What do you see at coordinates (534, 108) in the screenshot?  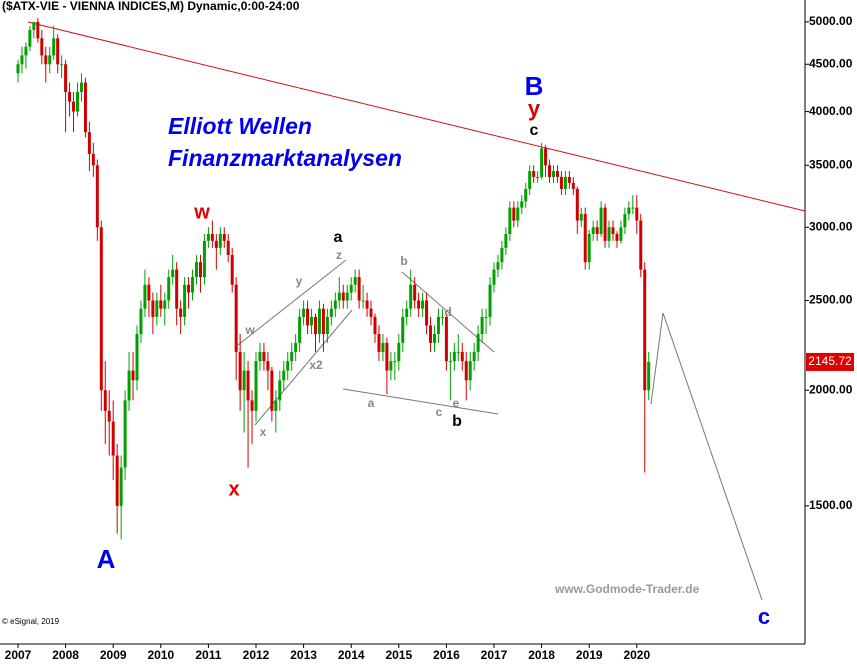 I see `wave-label: y` at bounding box center [534, 108].